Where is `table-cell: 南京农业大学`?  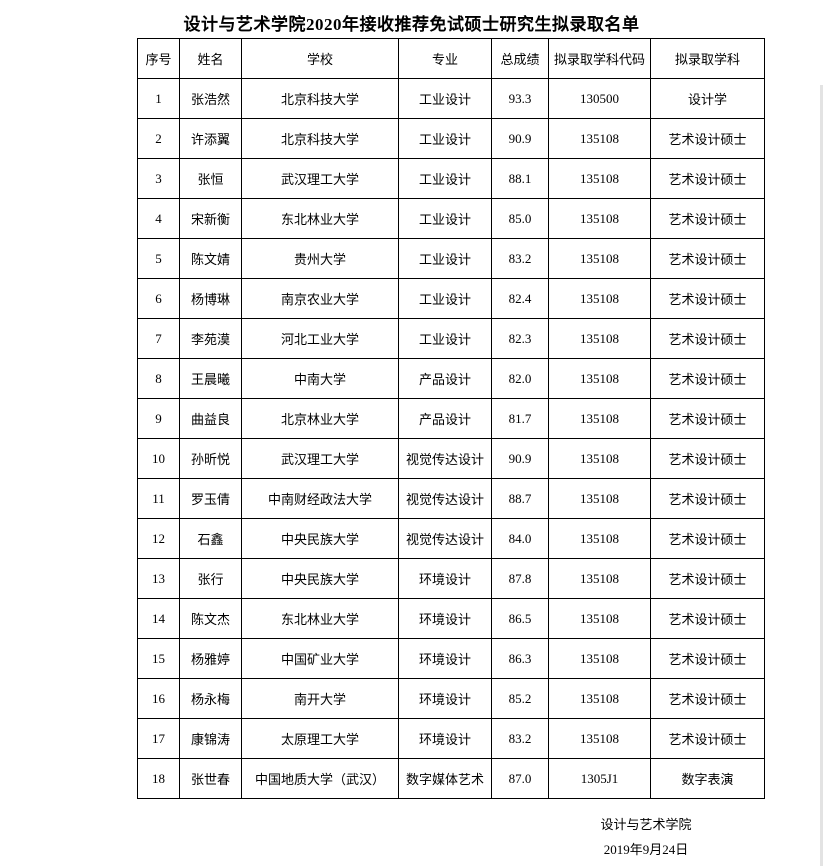 table-cell: 南京农业大学 is located at coordinates (320, 298).